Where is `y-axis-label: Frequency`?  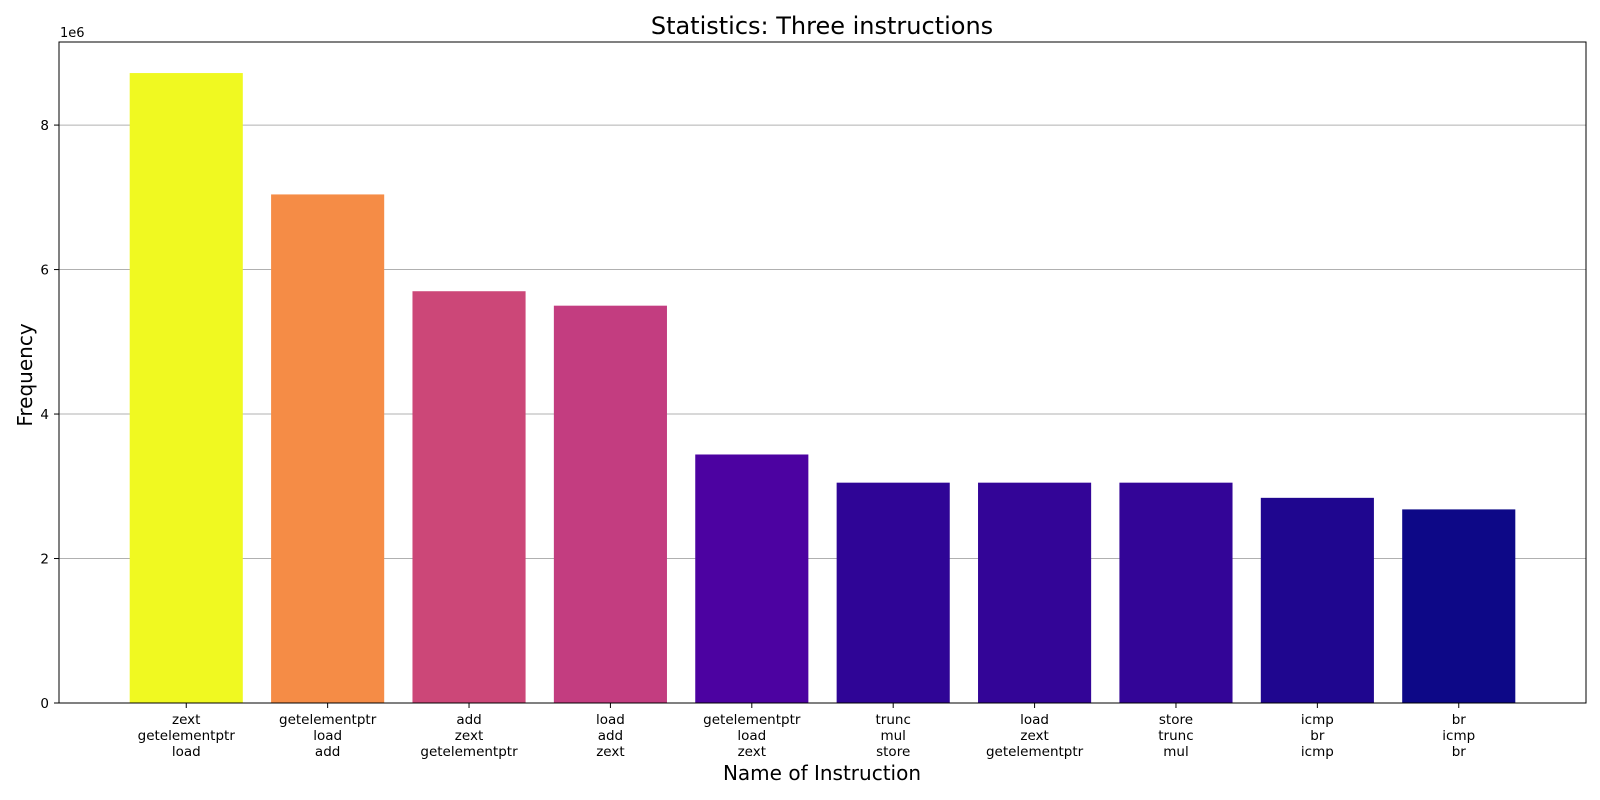
y-axis-label: Frequency is located at coordinates (25, 374).